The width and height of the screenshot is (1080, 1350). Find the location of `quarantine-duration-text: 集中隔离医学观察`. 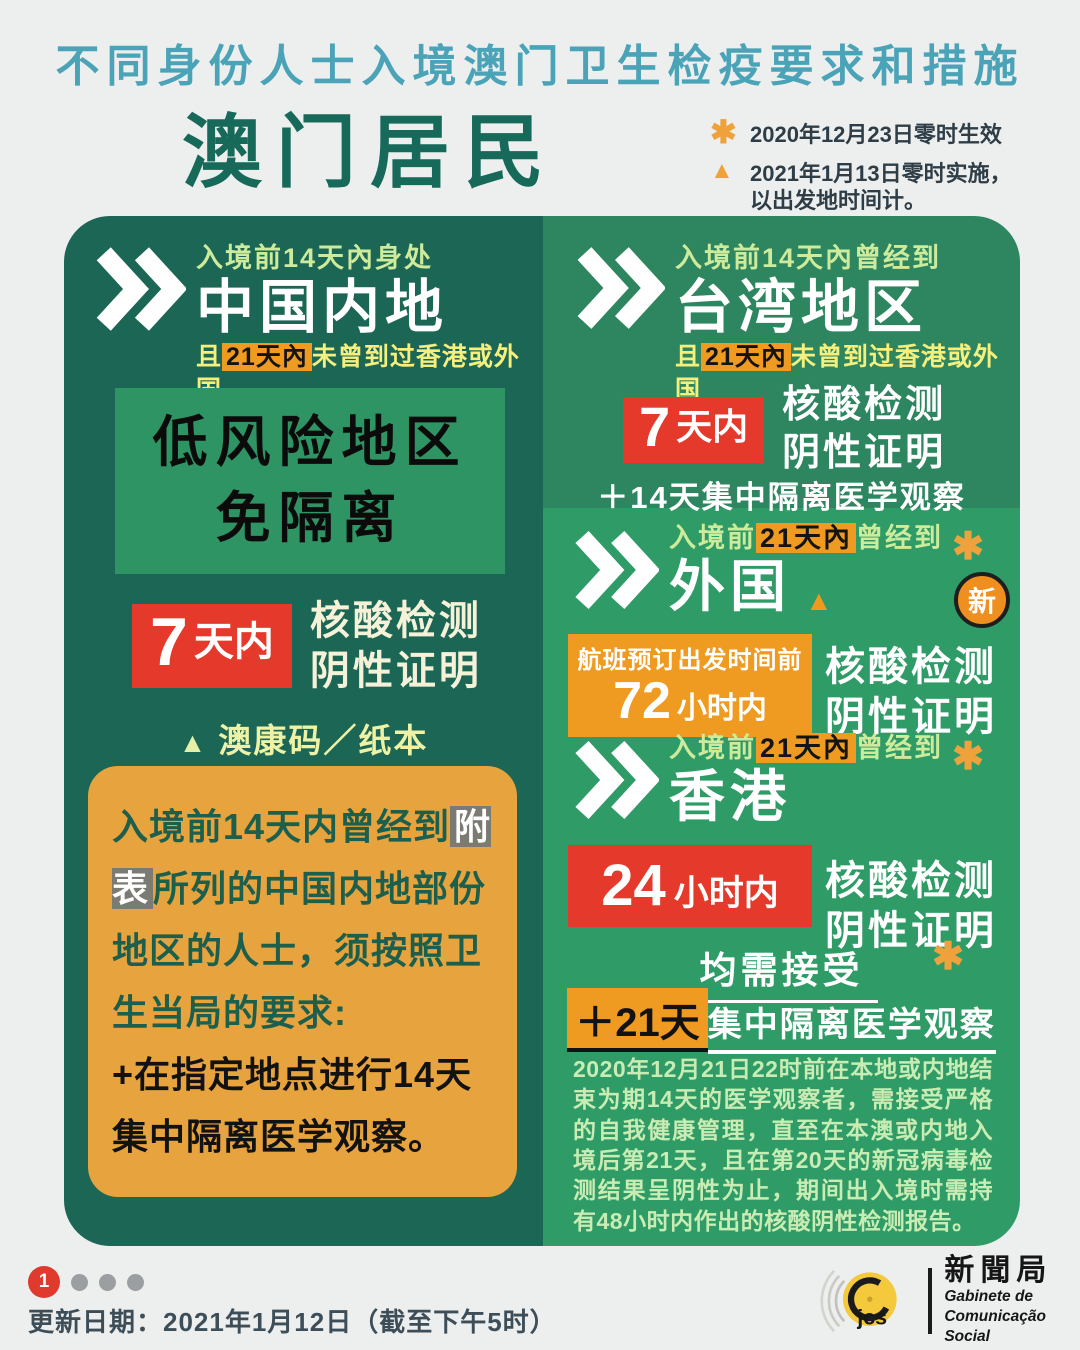

quarantine-duration-text: 集中隔离医学观察 is located at coordinates (851, 1025).